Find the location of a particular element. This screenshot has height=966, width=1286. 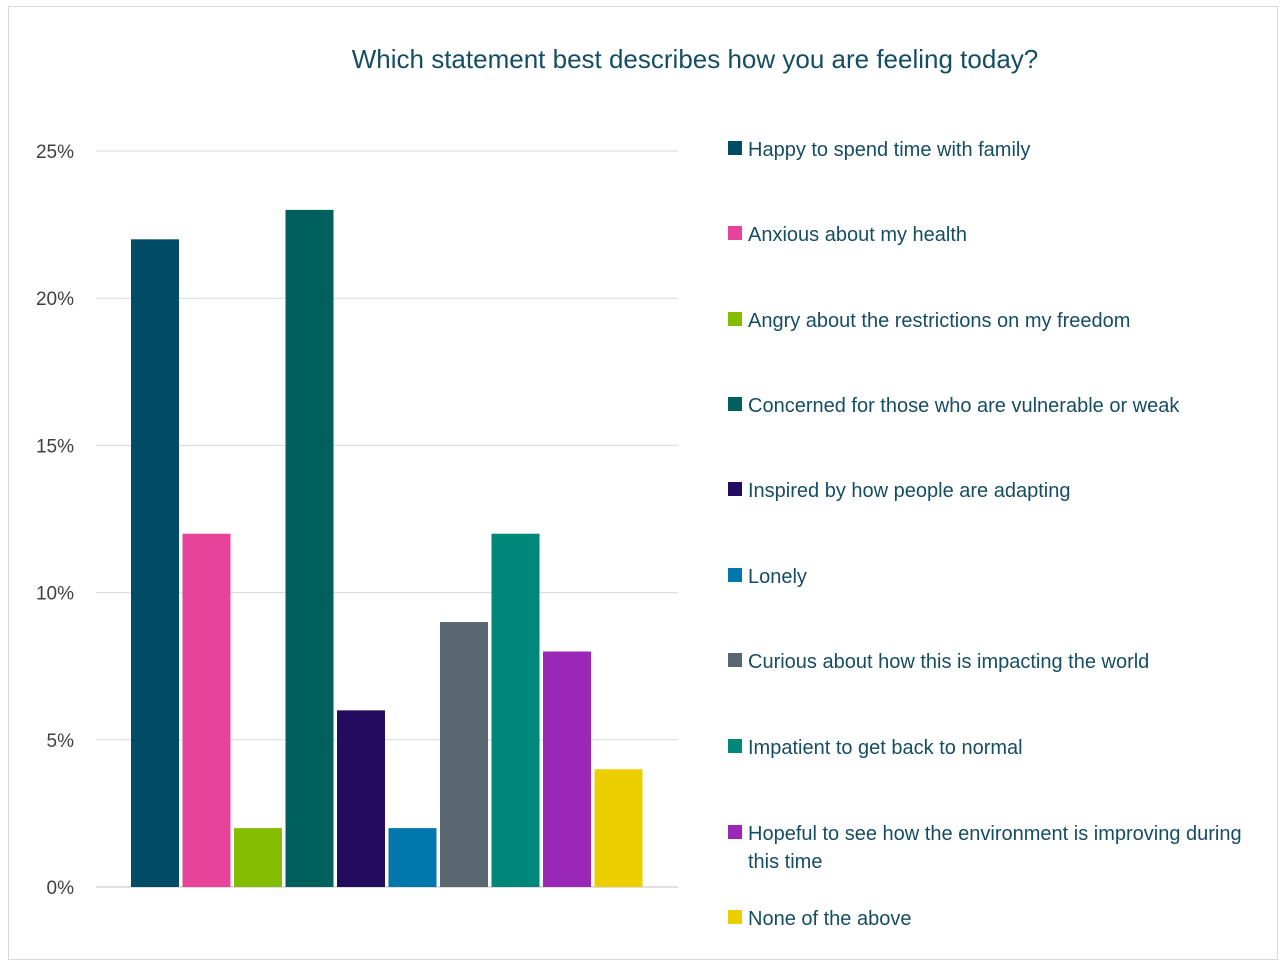

legend-label: None of the above is located at coordinates (830, 919).